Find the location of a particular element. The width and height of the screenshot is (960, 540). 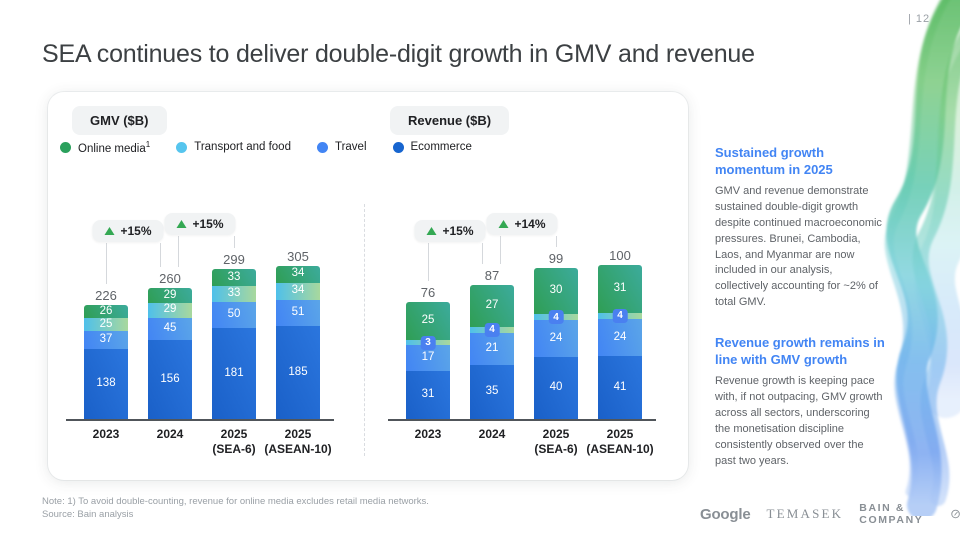

bar-2025-sea-6-: 33 33 50 181 is located at coordinates (234, 344).